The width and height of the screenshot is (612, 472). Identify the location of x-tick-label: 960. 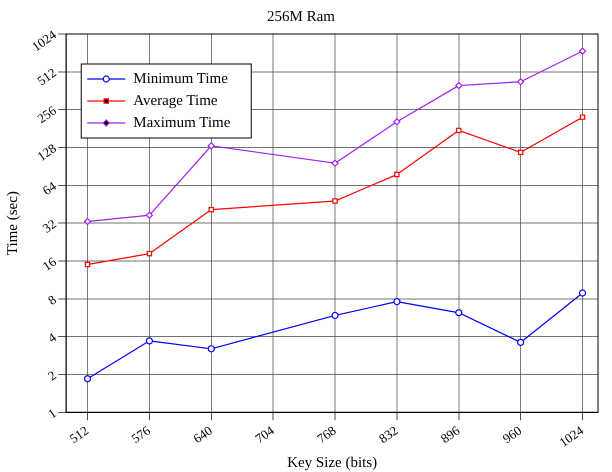
(512, 434).